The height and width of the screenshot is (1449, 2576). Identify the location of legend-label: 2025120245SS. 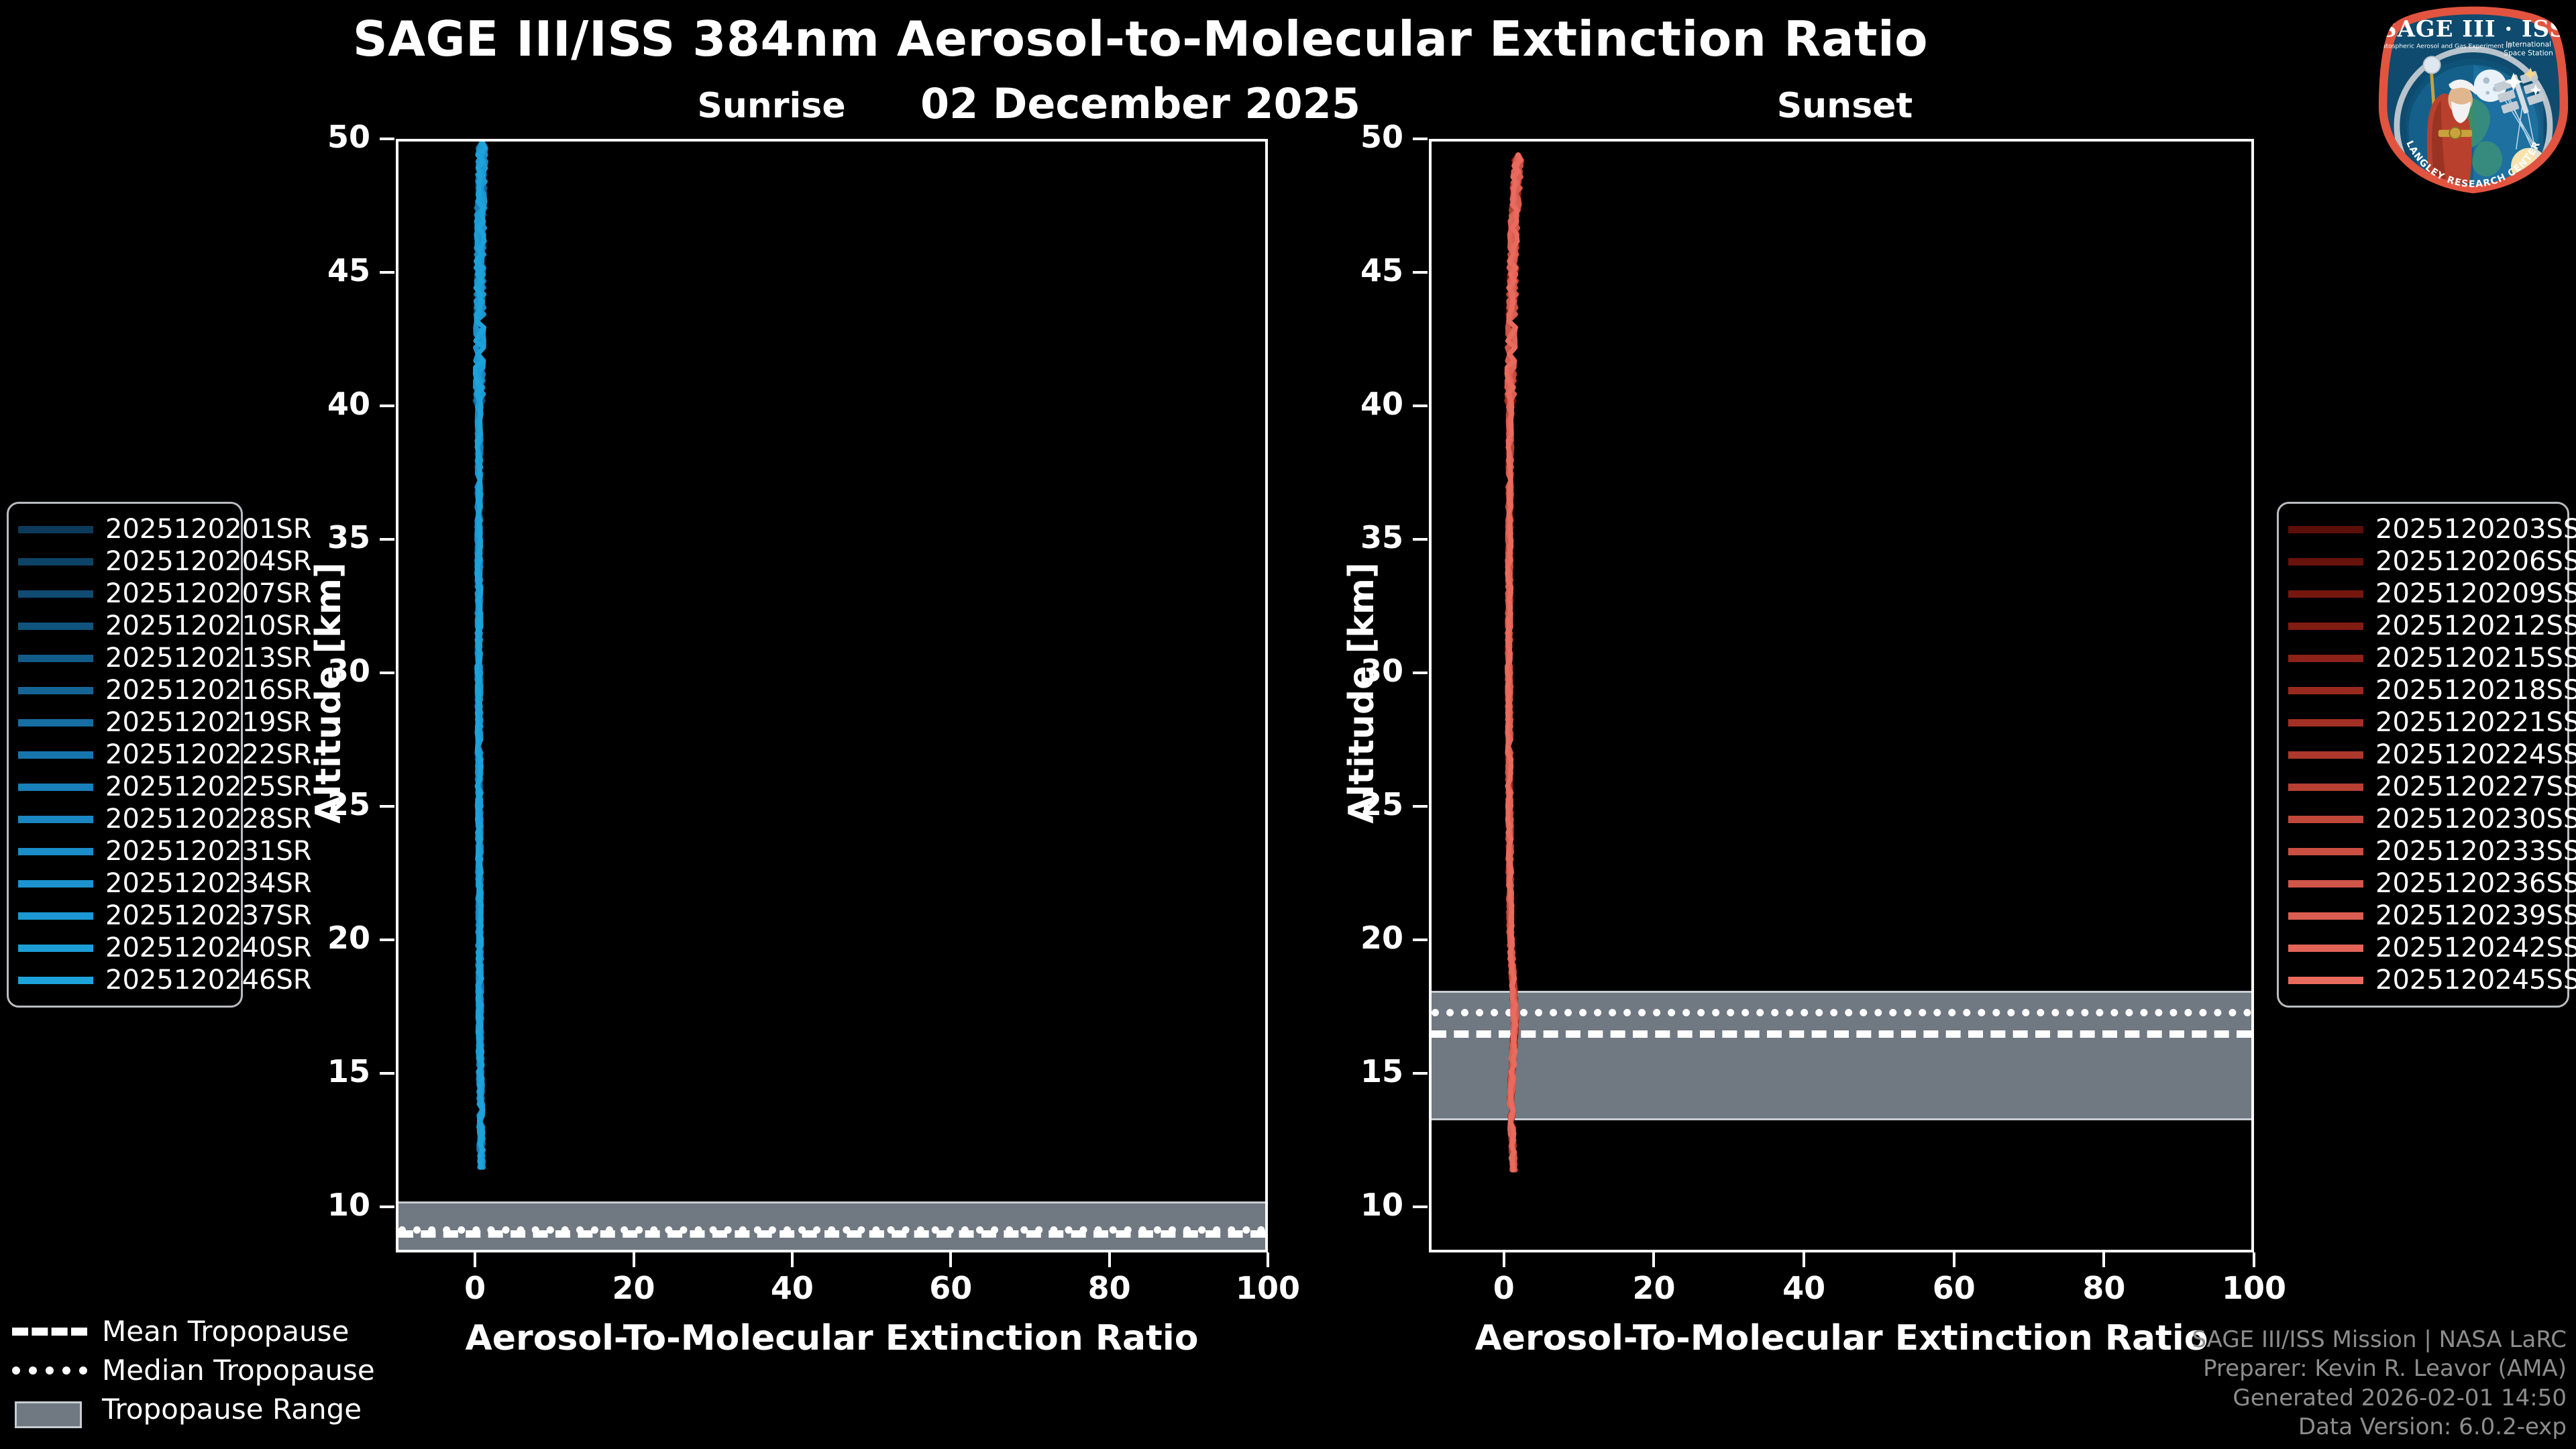
(2475, 980).